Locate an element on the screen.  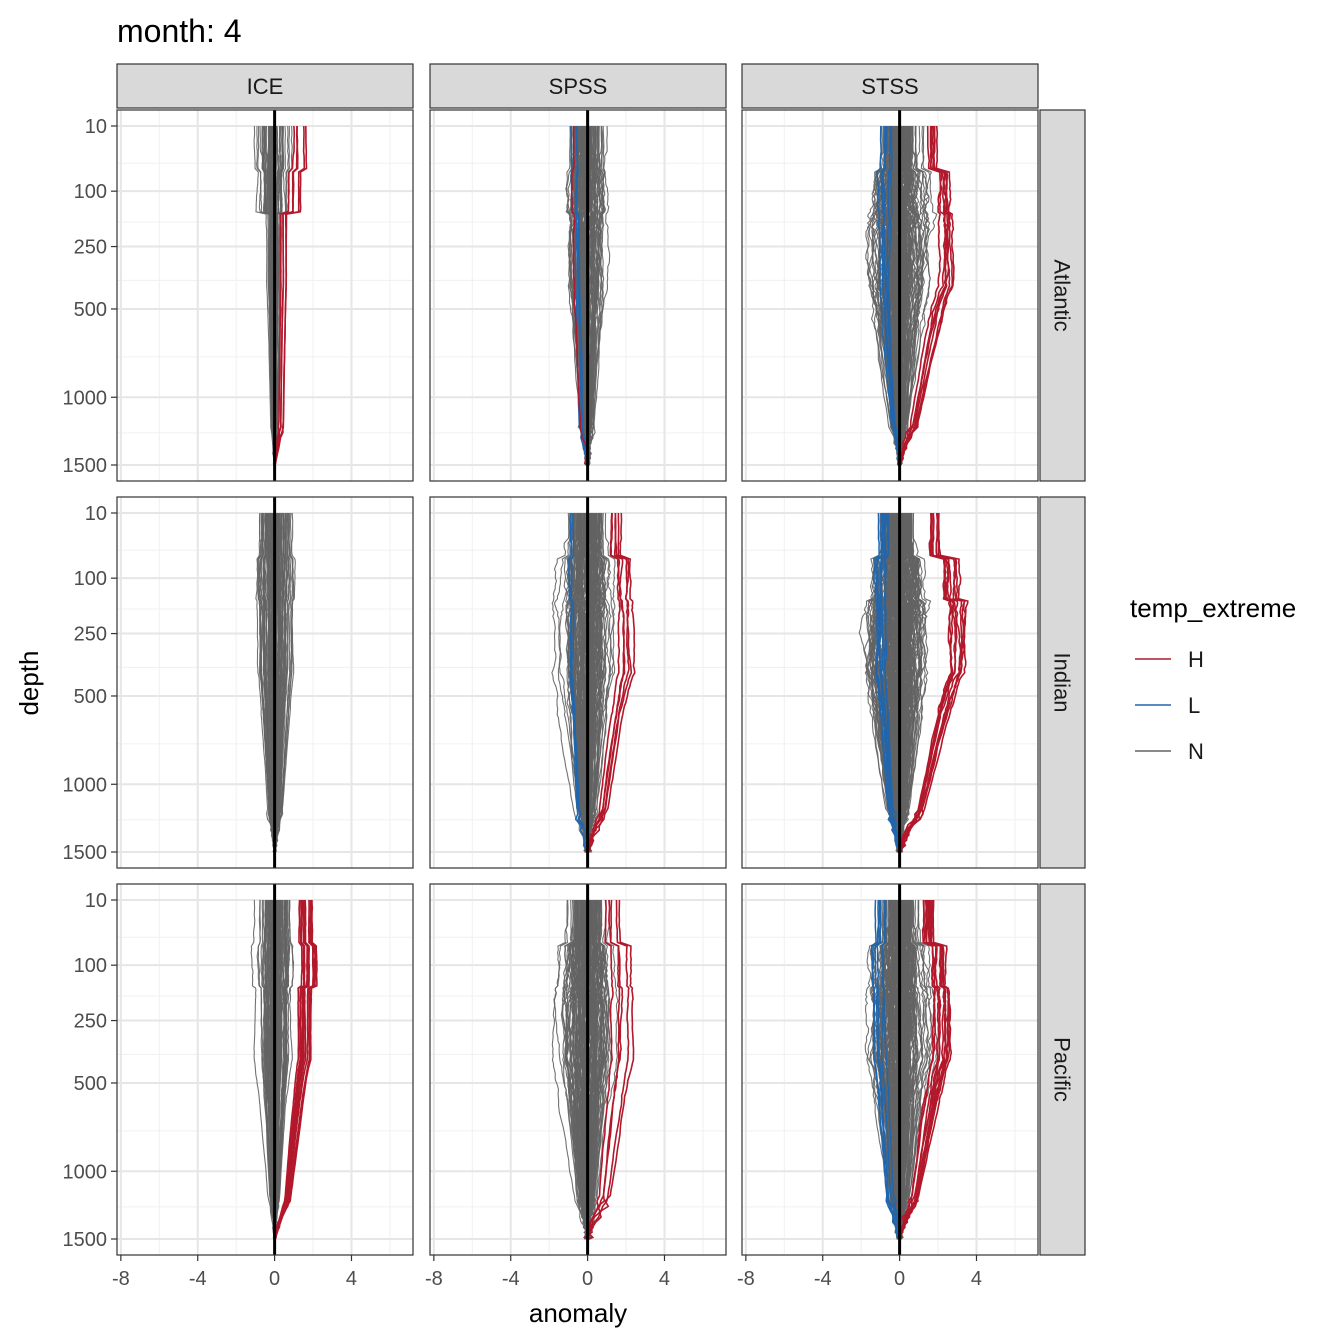
x-tick-label: -8 is located at coordinates (121, 1279).